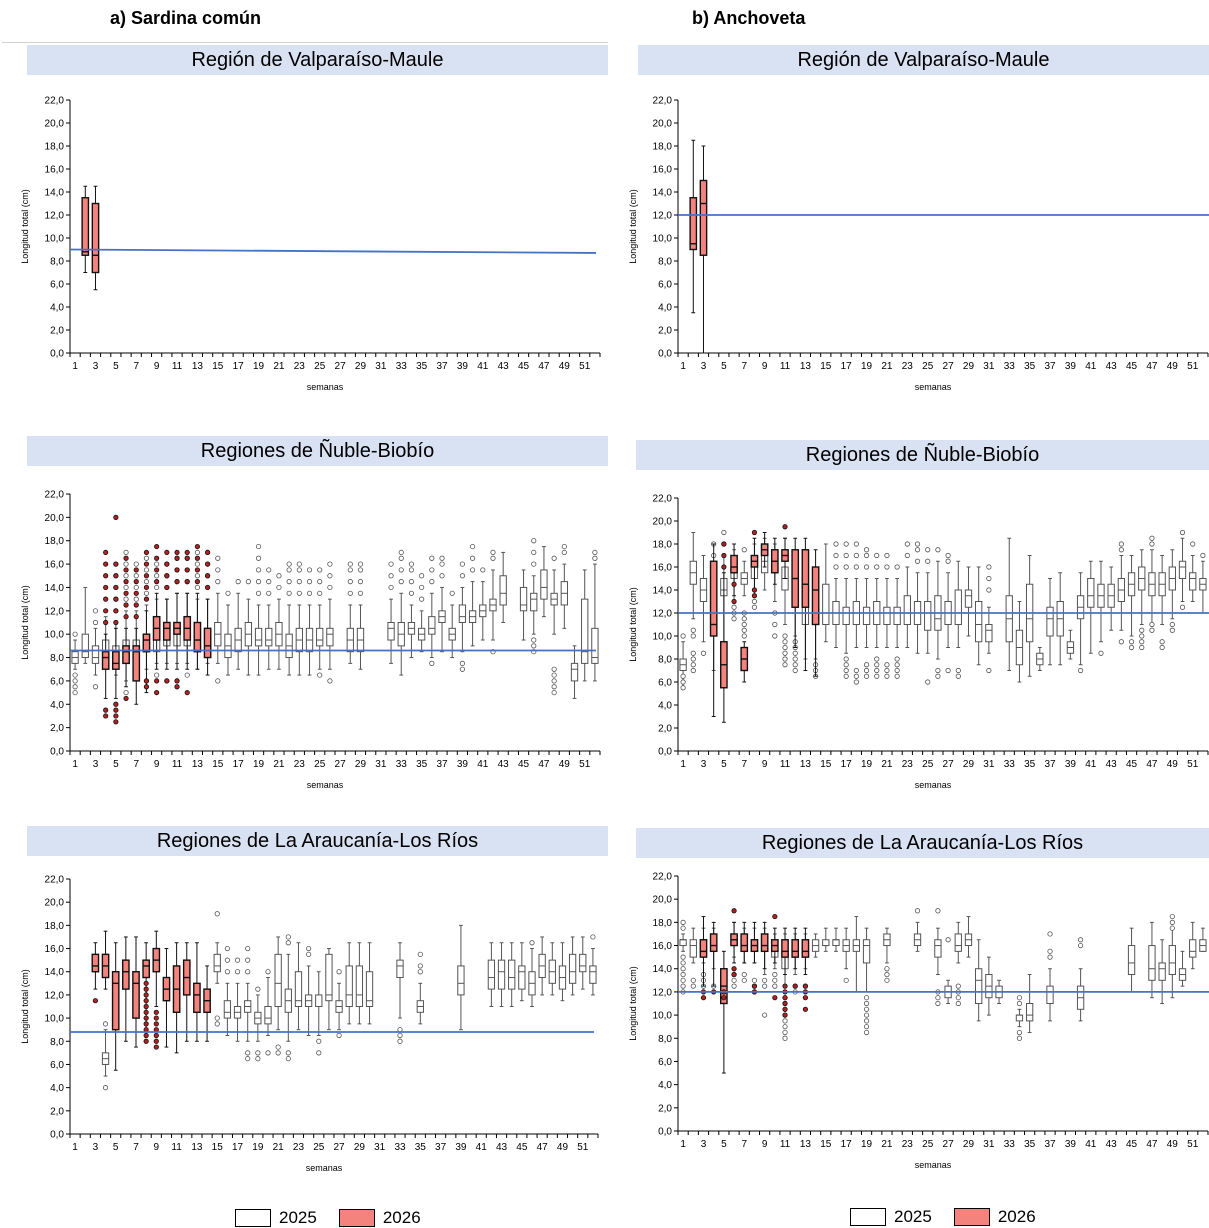  Describe the element at coordinates (826, 764) in the screenshot. I see `x-tick-label: 15` at that location.